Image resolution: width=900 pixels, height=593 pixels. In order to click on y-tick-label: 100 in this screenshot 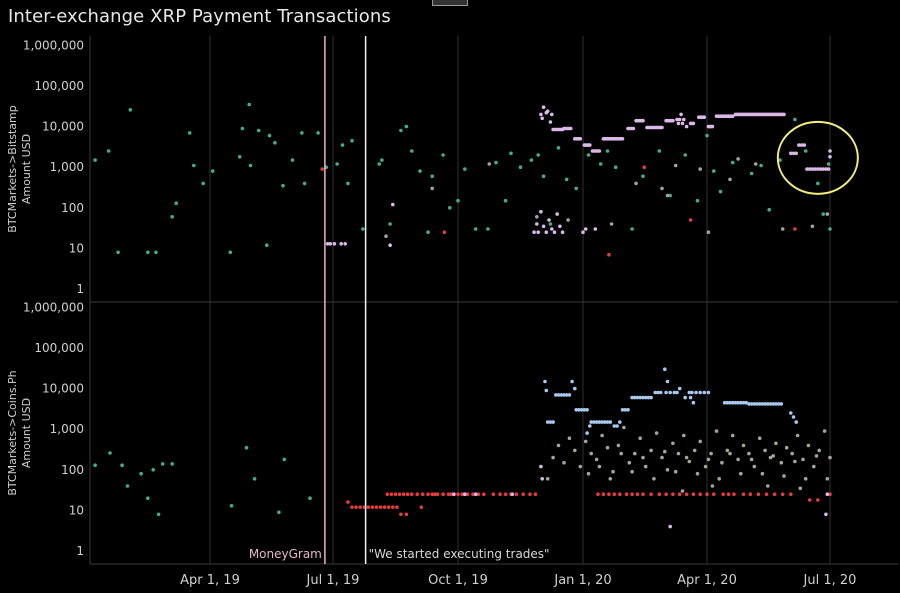, I will do `click(72, 470)`.